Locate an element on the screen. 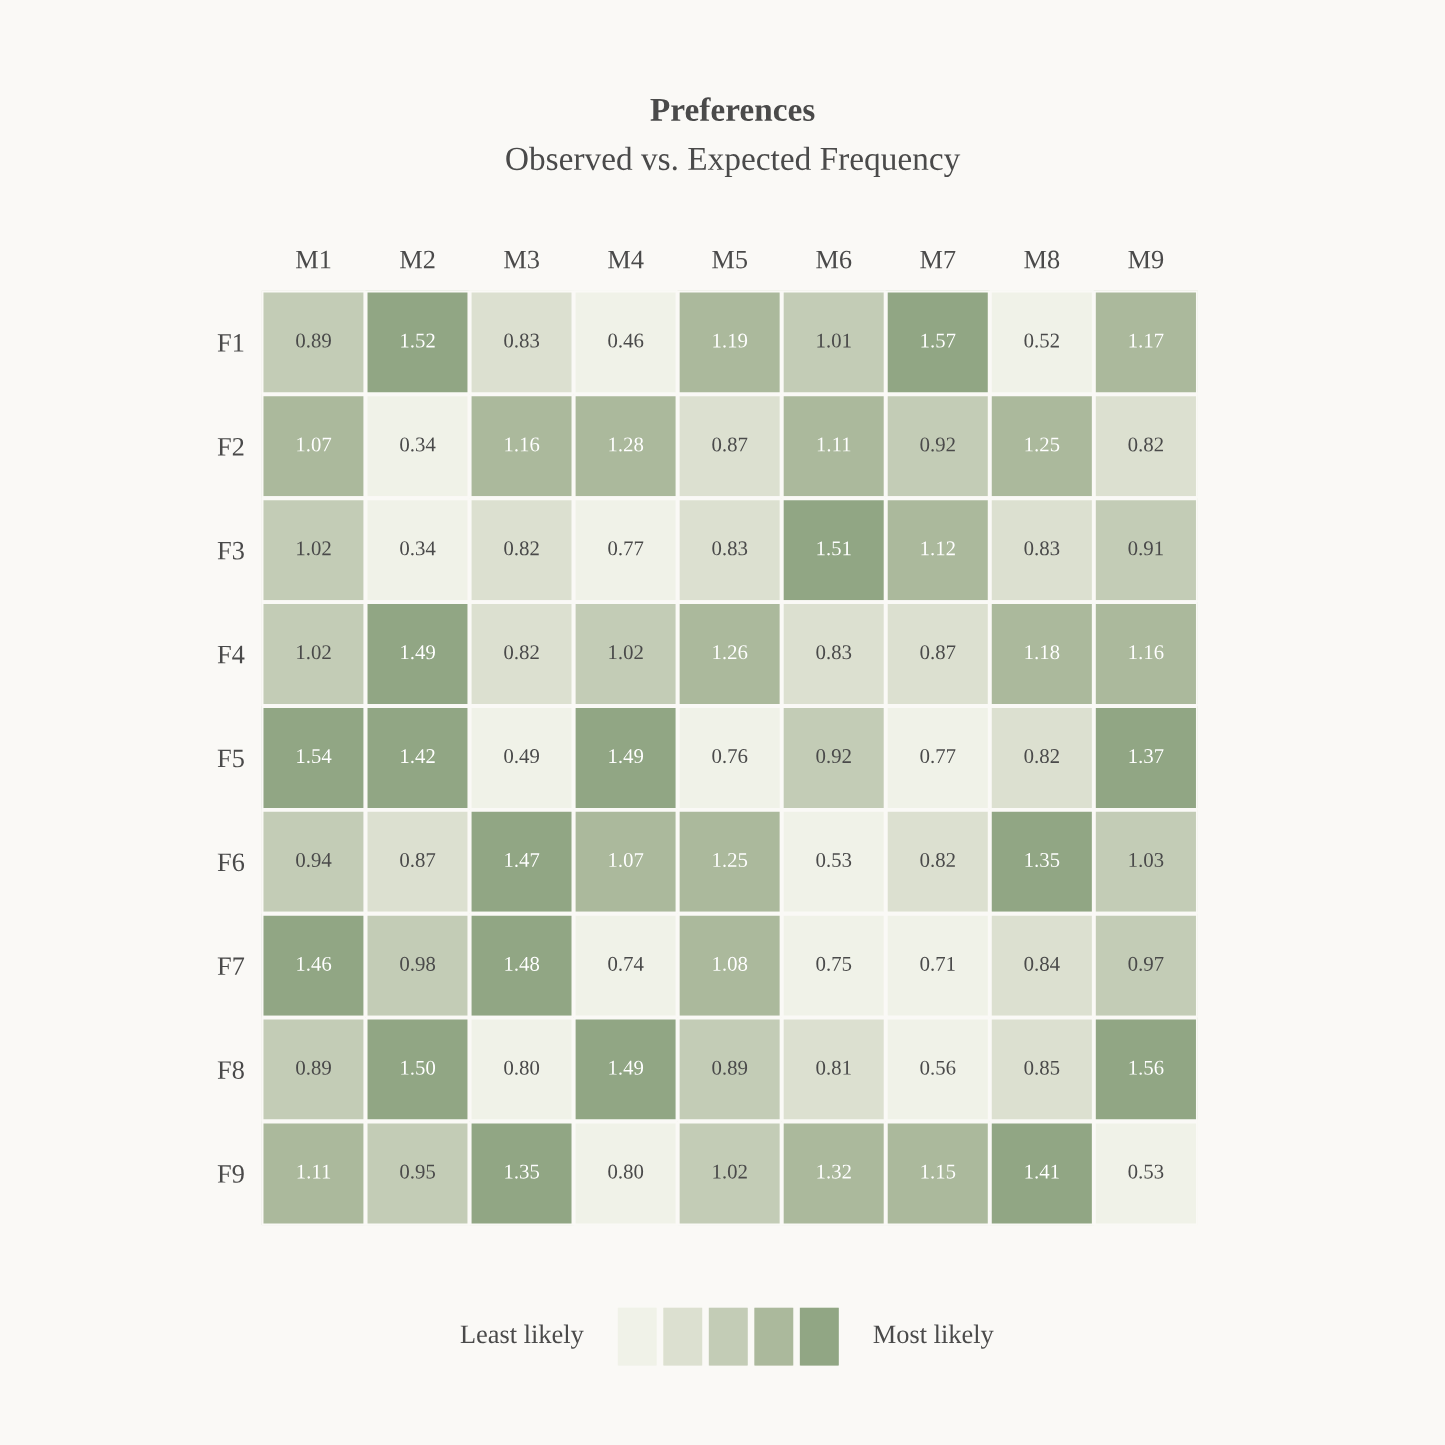  data-label: 1.46 is located at coordinates (314, 963).